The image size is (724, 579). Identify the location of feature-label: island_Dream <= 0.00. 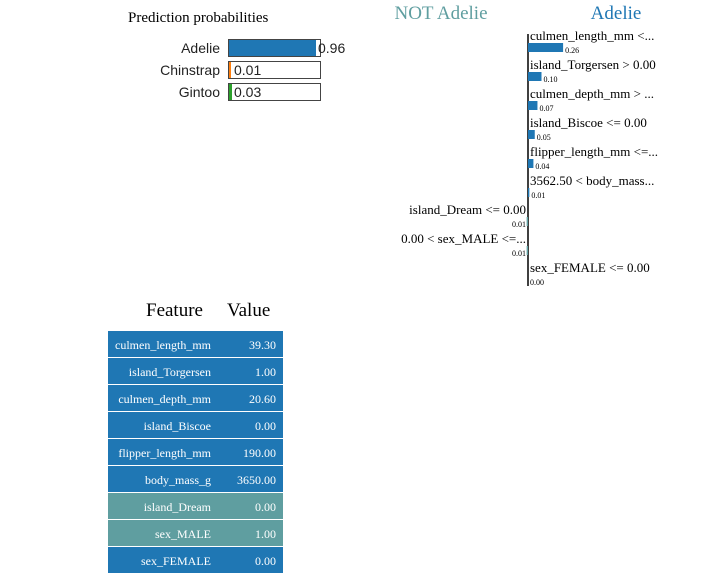
(467, 209).